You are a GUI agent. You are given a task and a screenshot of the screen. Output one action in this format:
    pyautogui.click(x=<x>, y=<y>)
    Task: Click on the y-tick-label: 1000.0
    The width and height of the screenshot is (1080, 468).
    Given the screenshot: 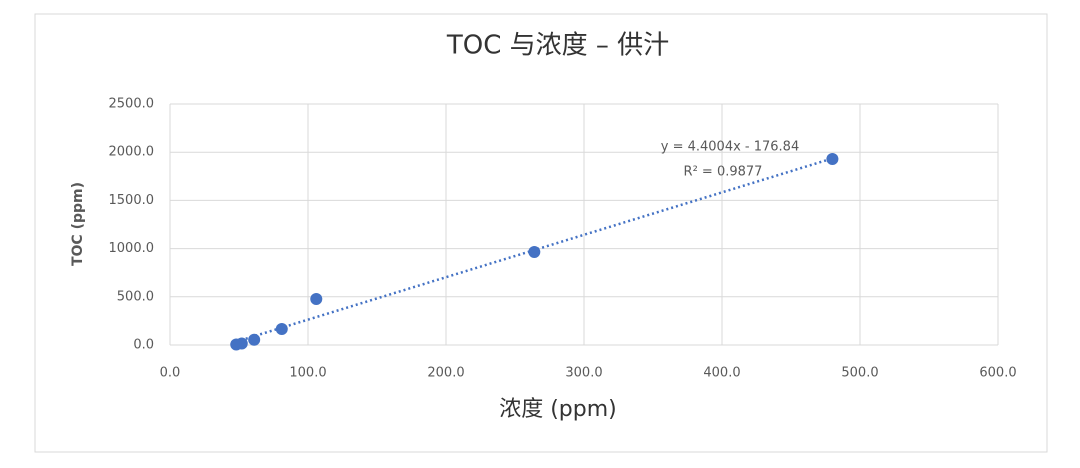 What is the action you would take?
    pyautogui.click(x=132, y=248)
    